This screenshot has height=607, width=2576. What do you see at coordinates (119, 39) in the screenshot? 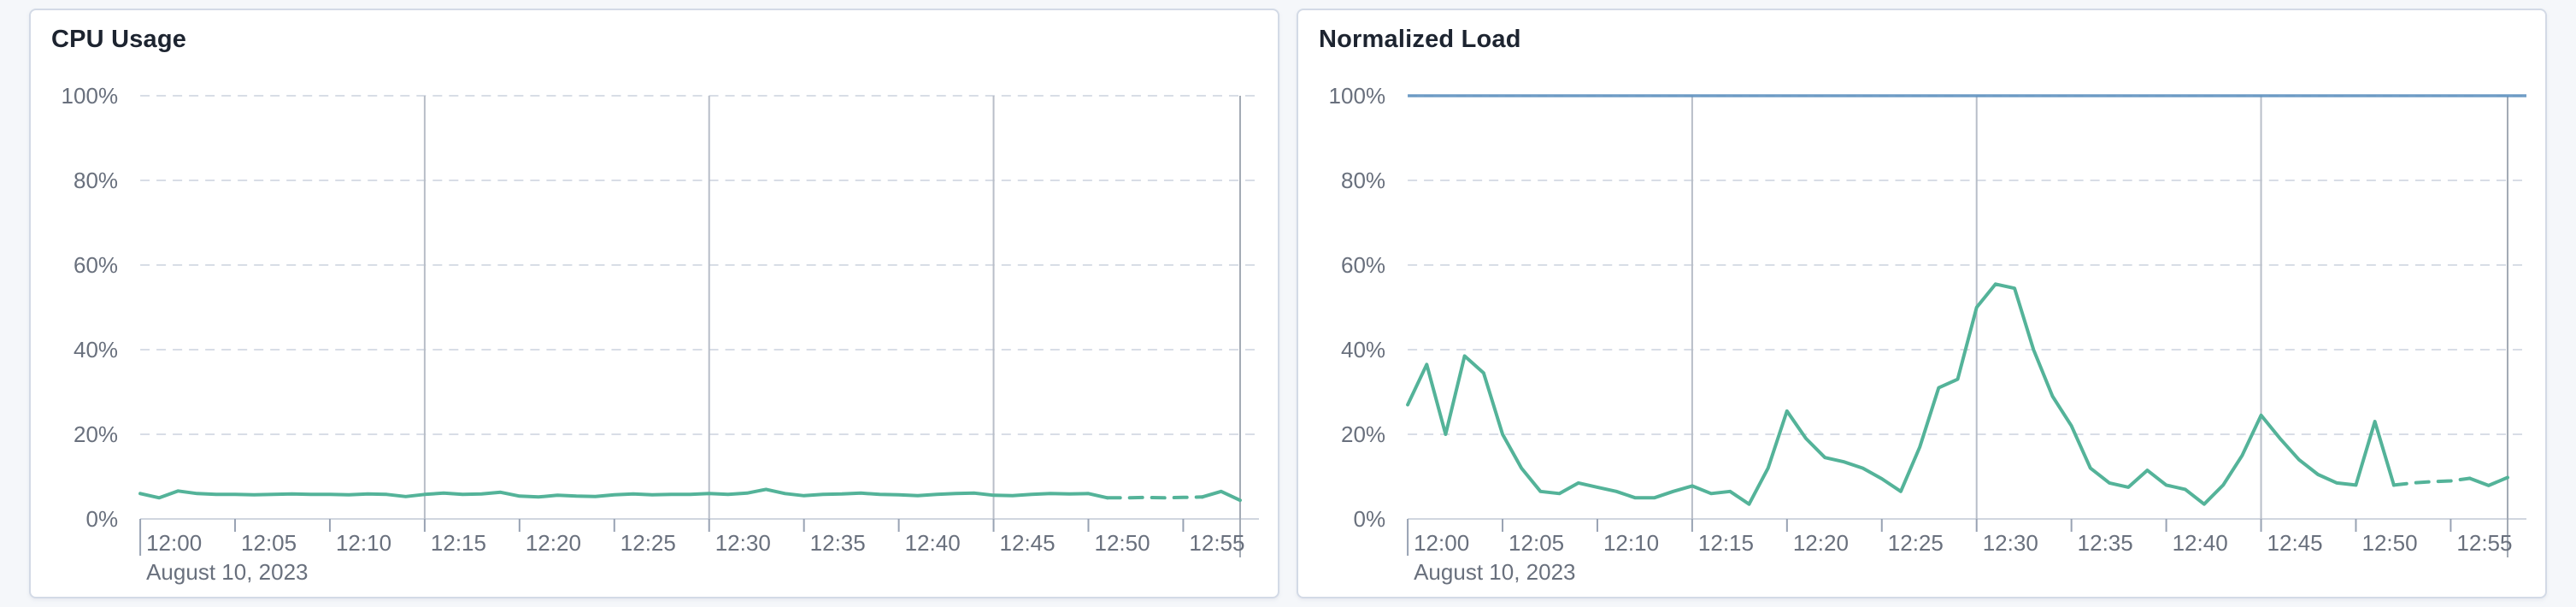
I see `panel-title-cpu-usage: CPU Usage` at bounding box center [119, 39].